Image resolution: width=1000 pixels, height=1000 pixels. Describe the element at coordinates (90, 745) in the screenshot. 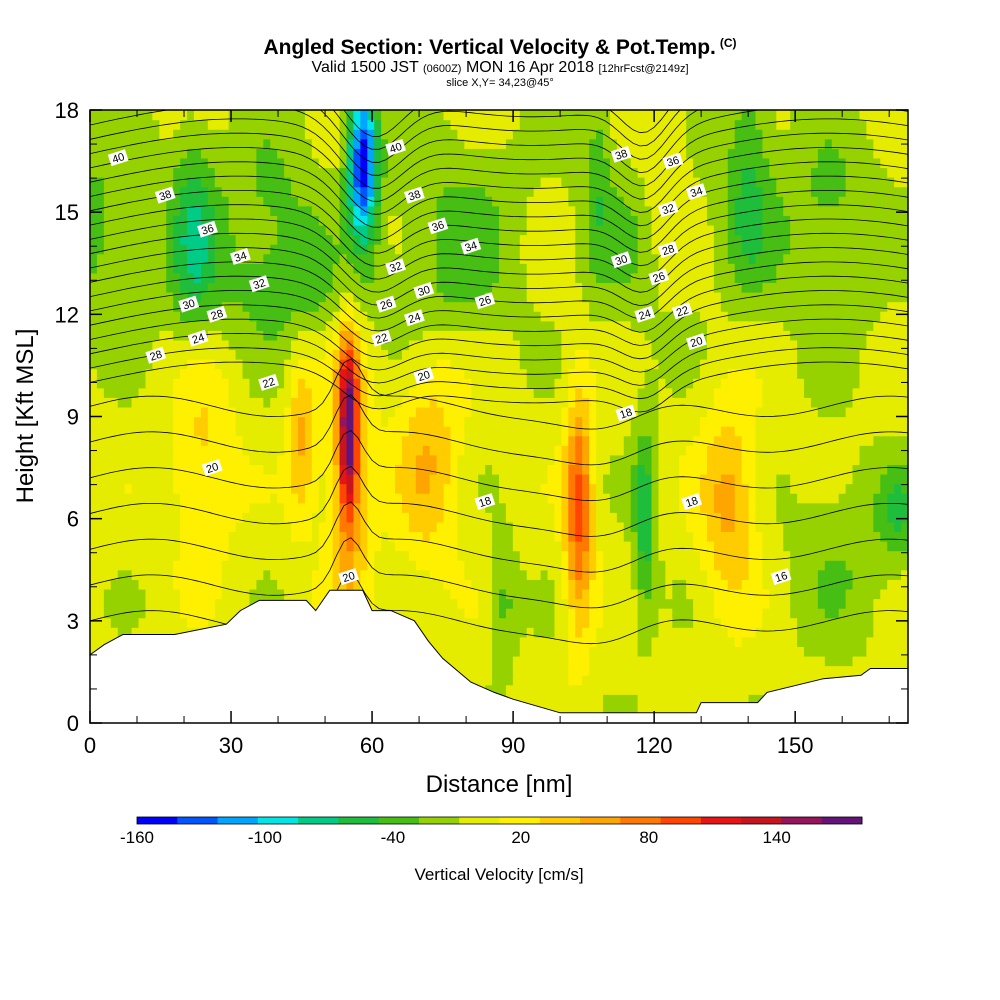

I see `x-tick-label: 0` at that location.